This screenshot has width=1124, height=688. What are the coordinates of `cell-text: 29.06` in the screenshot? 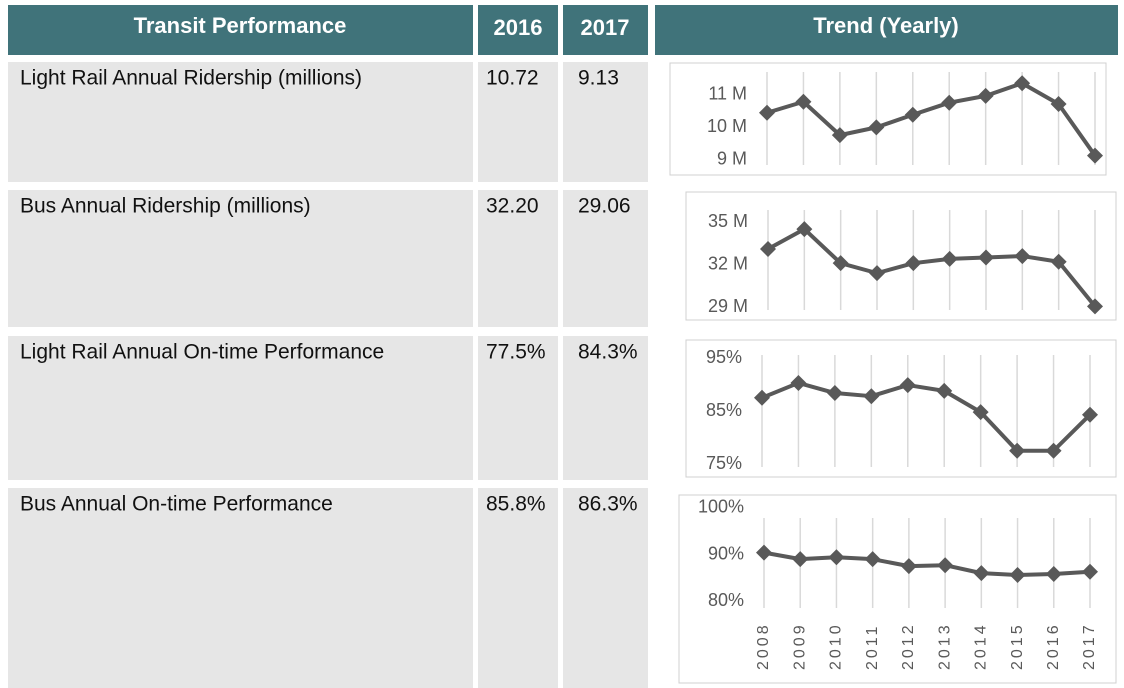 It's located at (604, 206).